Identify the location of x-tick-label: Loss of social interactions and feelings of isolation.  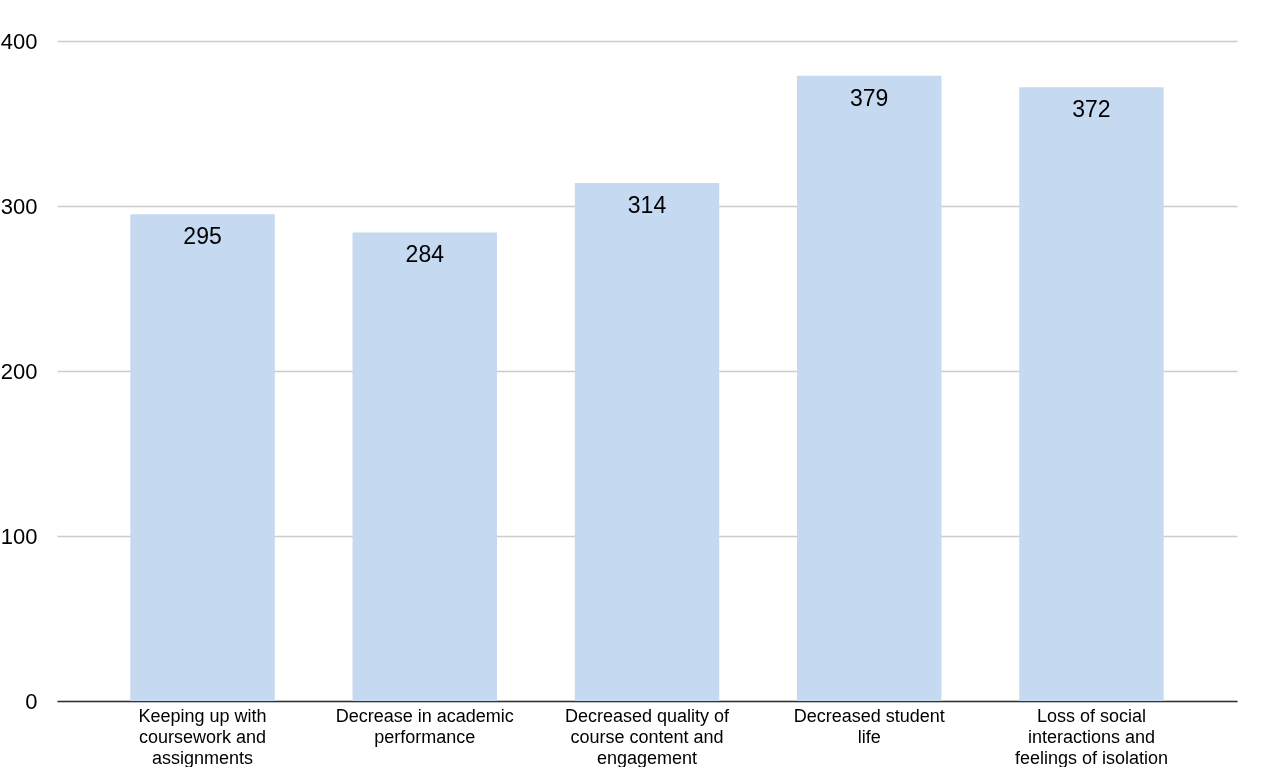
(1091, 736).